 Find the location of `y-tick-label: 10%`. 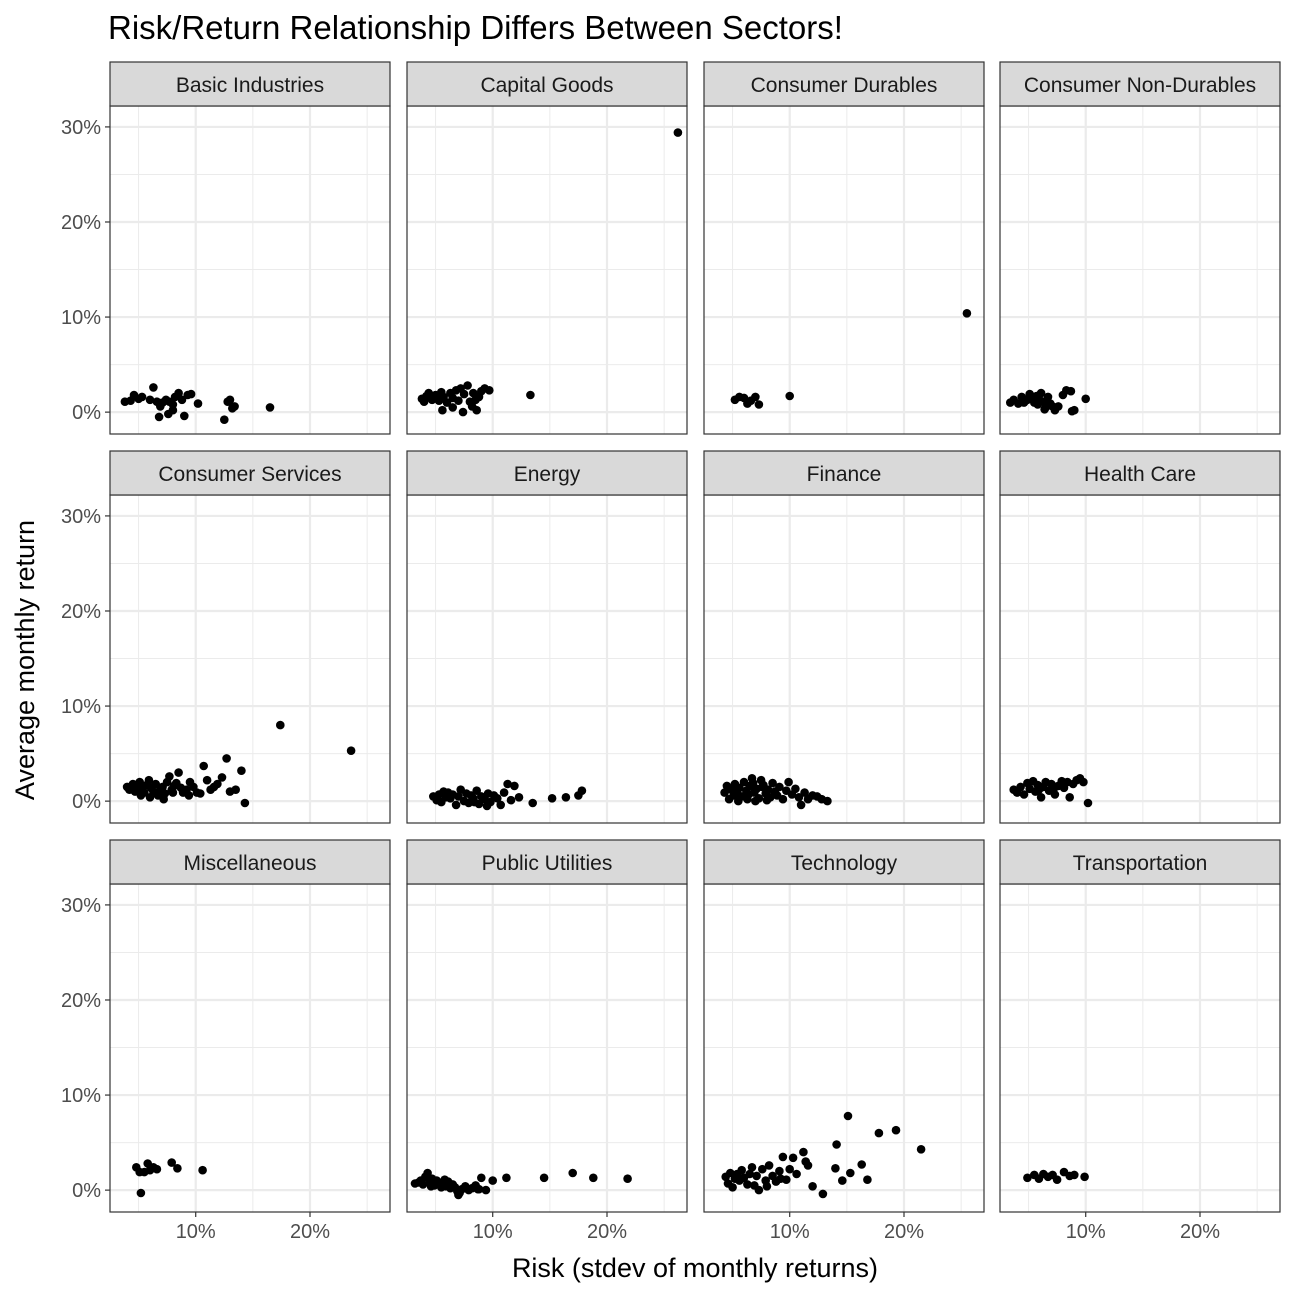

y-tick-label: 10% is located at coordinates (81, 318).